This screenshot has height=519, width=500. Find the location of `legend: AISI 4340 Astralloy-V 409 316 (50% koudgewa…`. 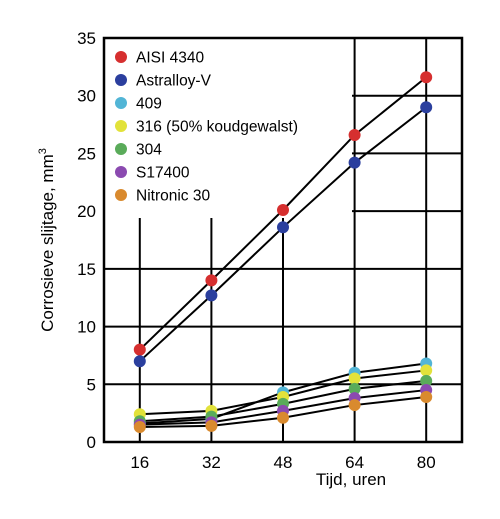

legend: AISI 4340 Astralloy-V 409 316 (50% koudgewa… is located at coordinates (206, 127).